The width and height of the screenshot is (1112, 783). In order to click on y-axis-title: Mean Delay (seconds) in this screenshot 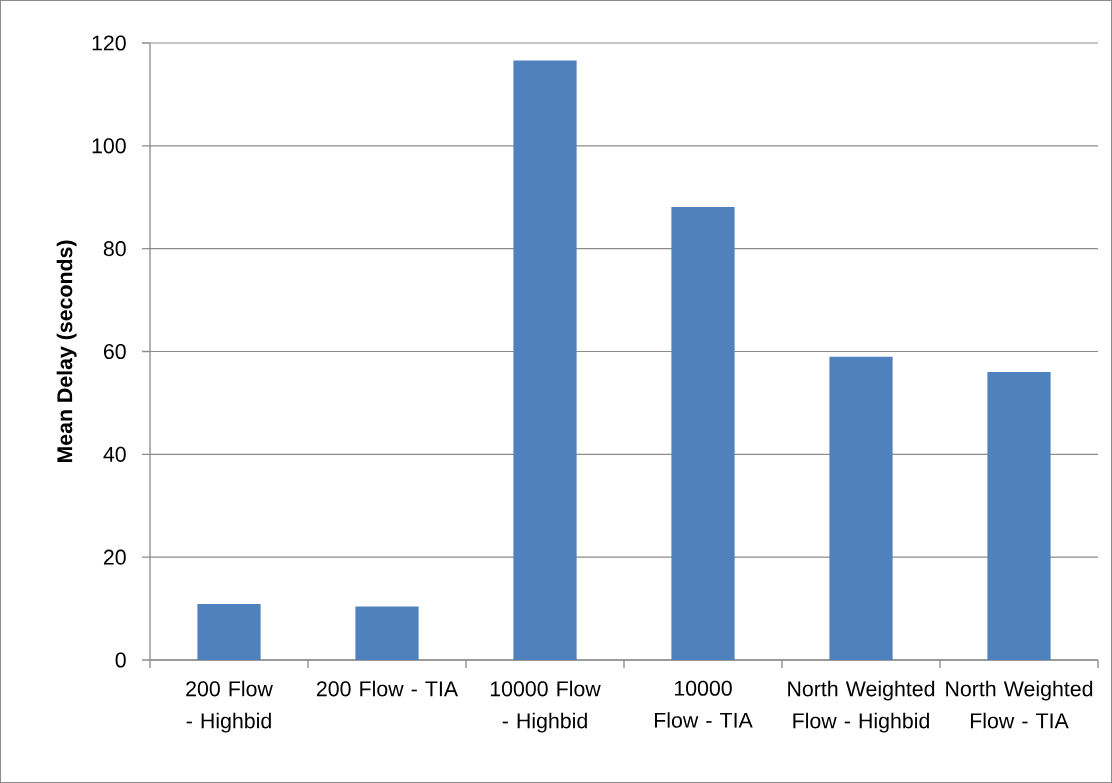, I will do `click(66, 351)`.